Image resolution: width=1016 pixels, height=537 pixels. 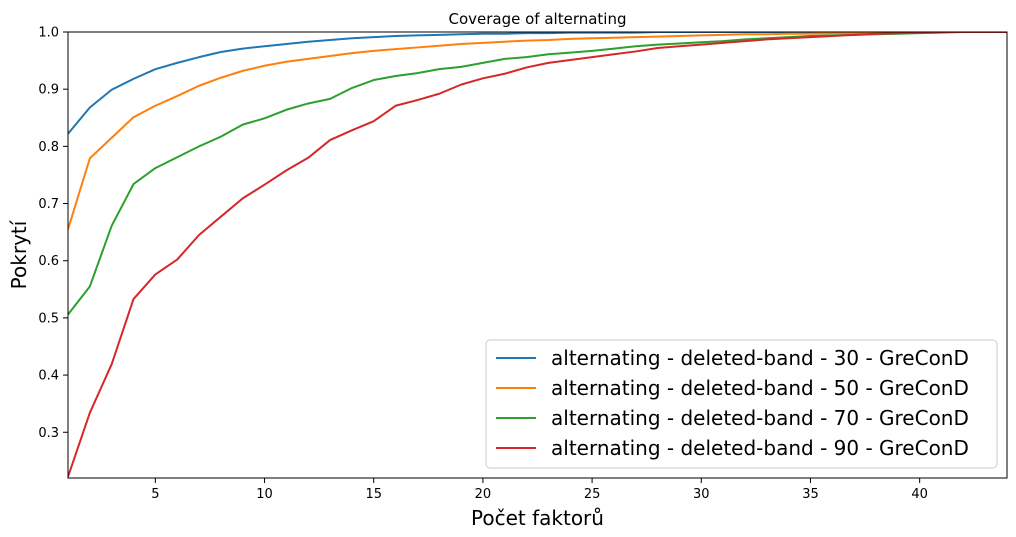 I want to click on y-tick-label: 0.4, so click(x=48, y=376).